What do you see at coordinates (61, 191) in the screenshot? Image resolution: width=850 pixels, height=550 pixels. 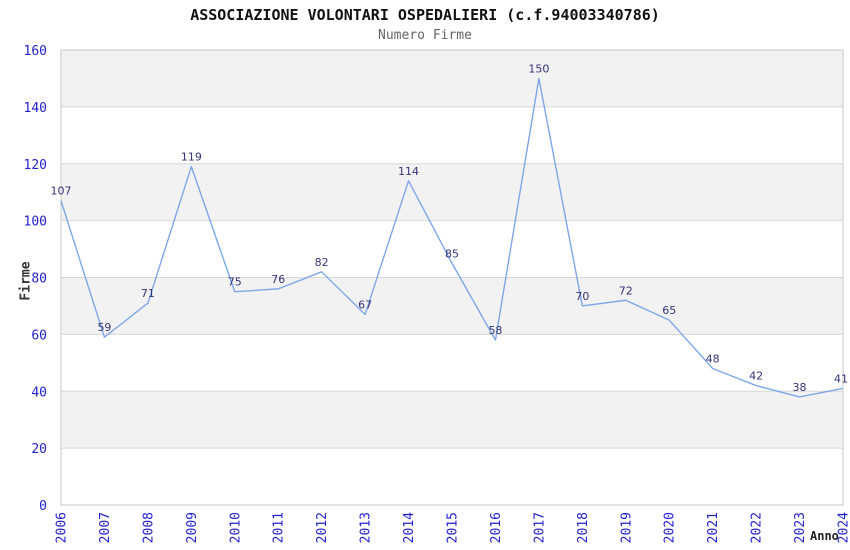 I see `data-point-label: 107` at bounding box center [61, 191].